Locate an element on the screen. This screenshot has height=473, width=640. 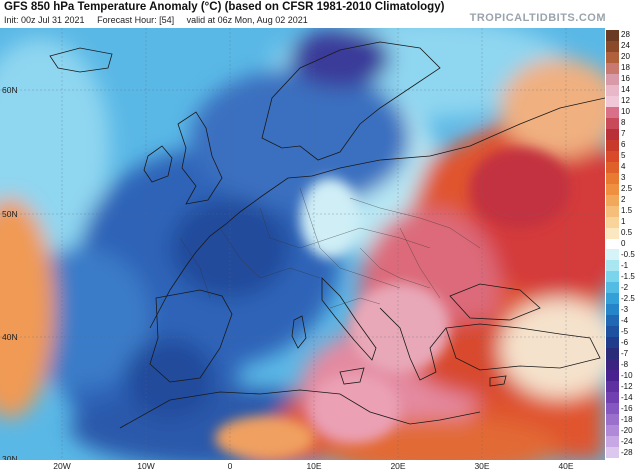
colorbar-label: 0.5 is located at coordinates (627, 233).